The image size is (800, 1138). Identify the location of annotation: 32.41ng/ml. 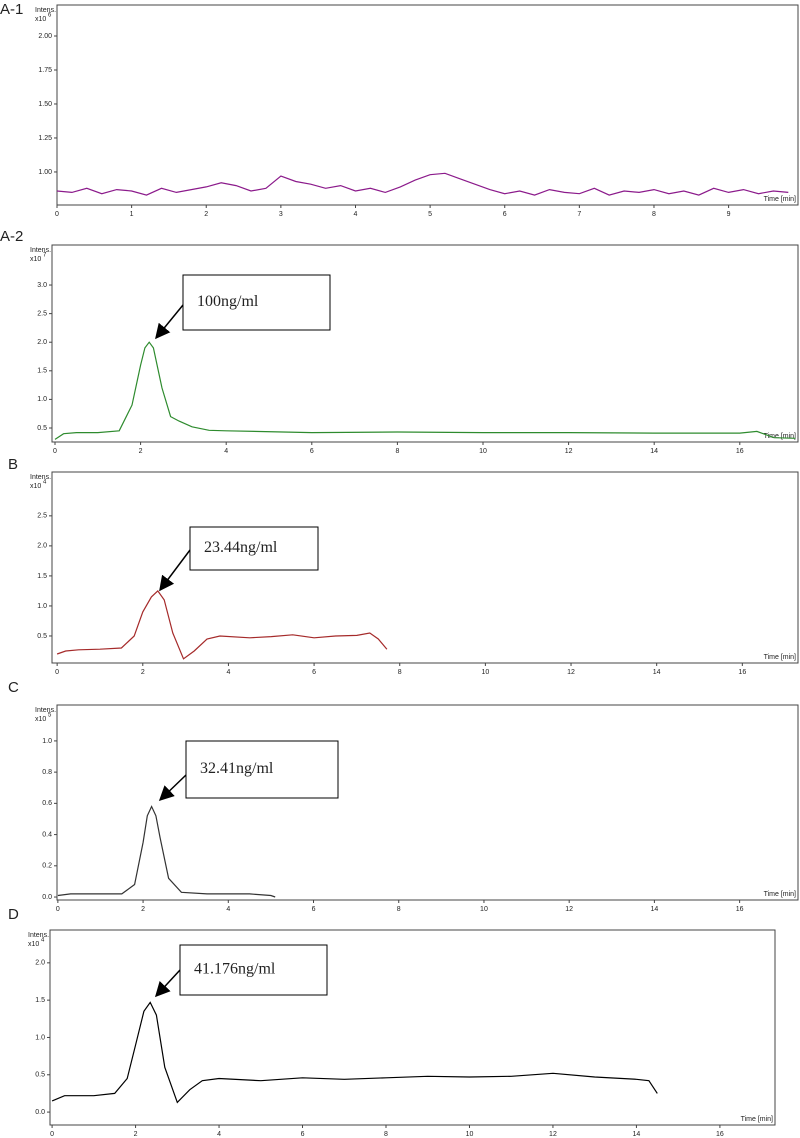
(237, 768).